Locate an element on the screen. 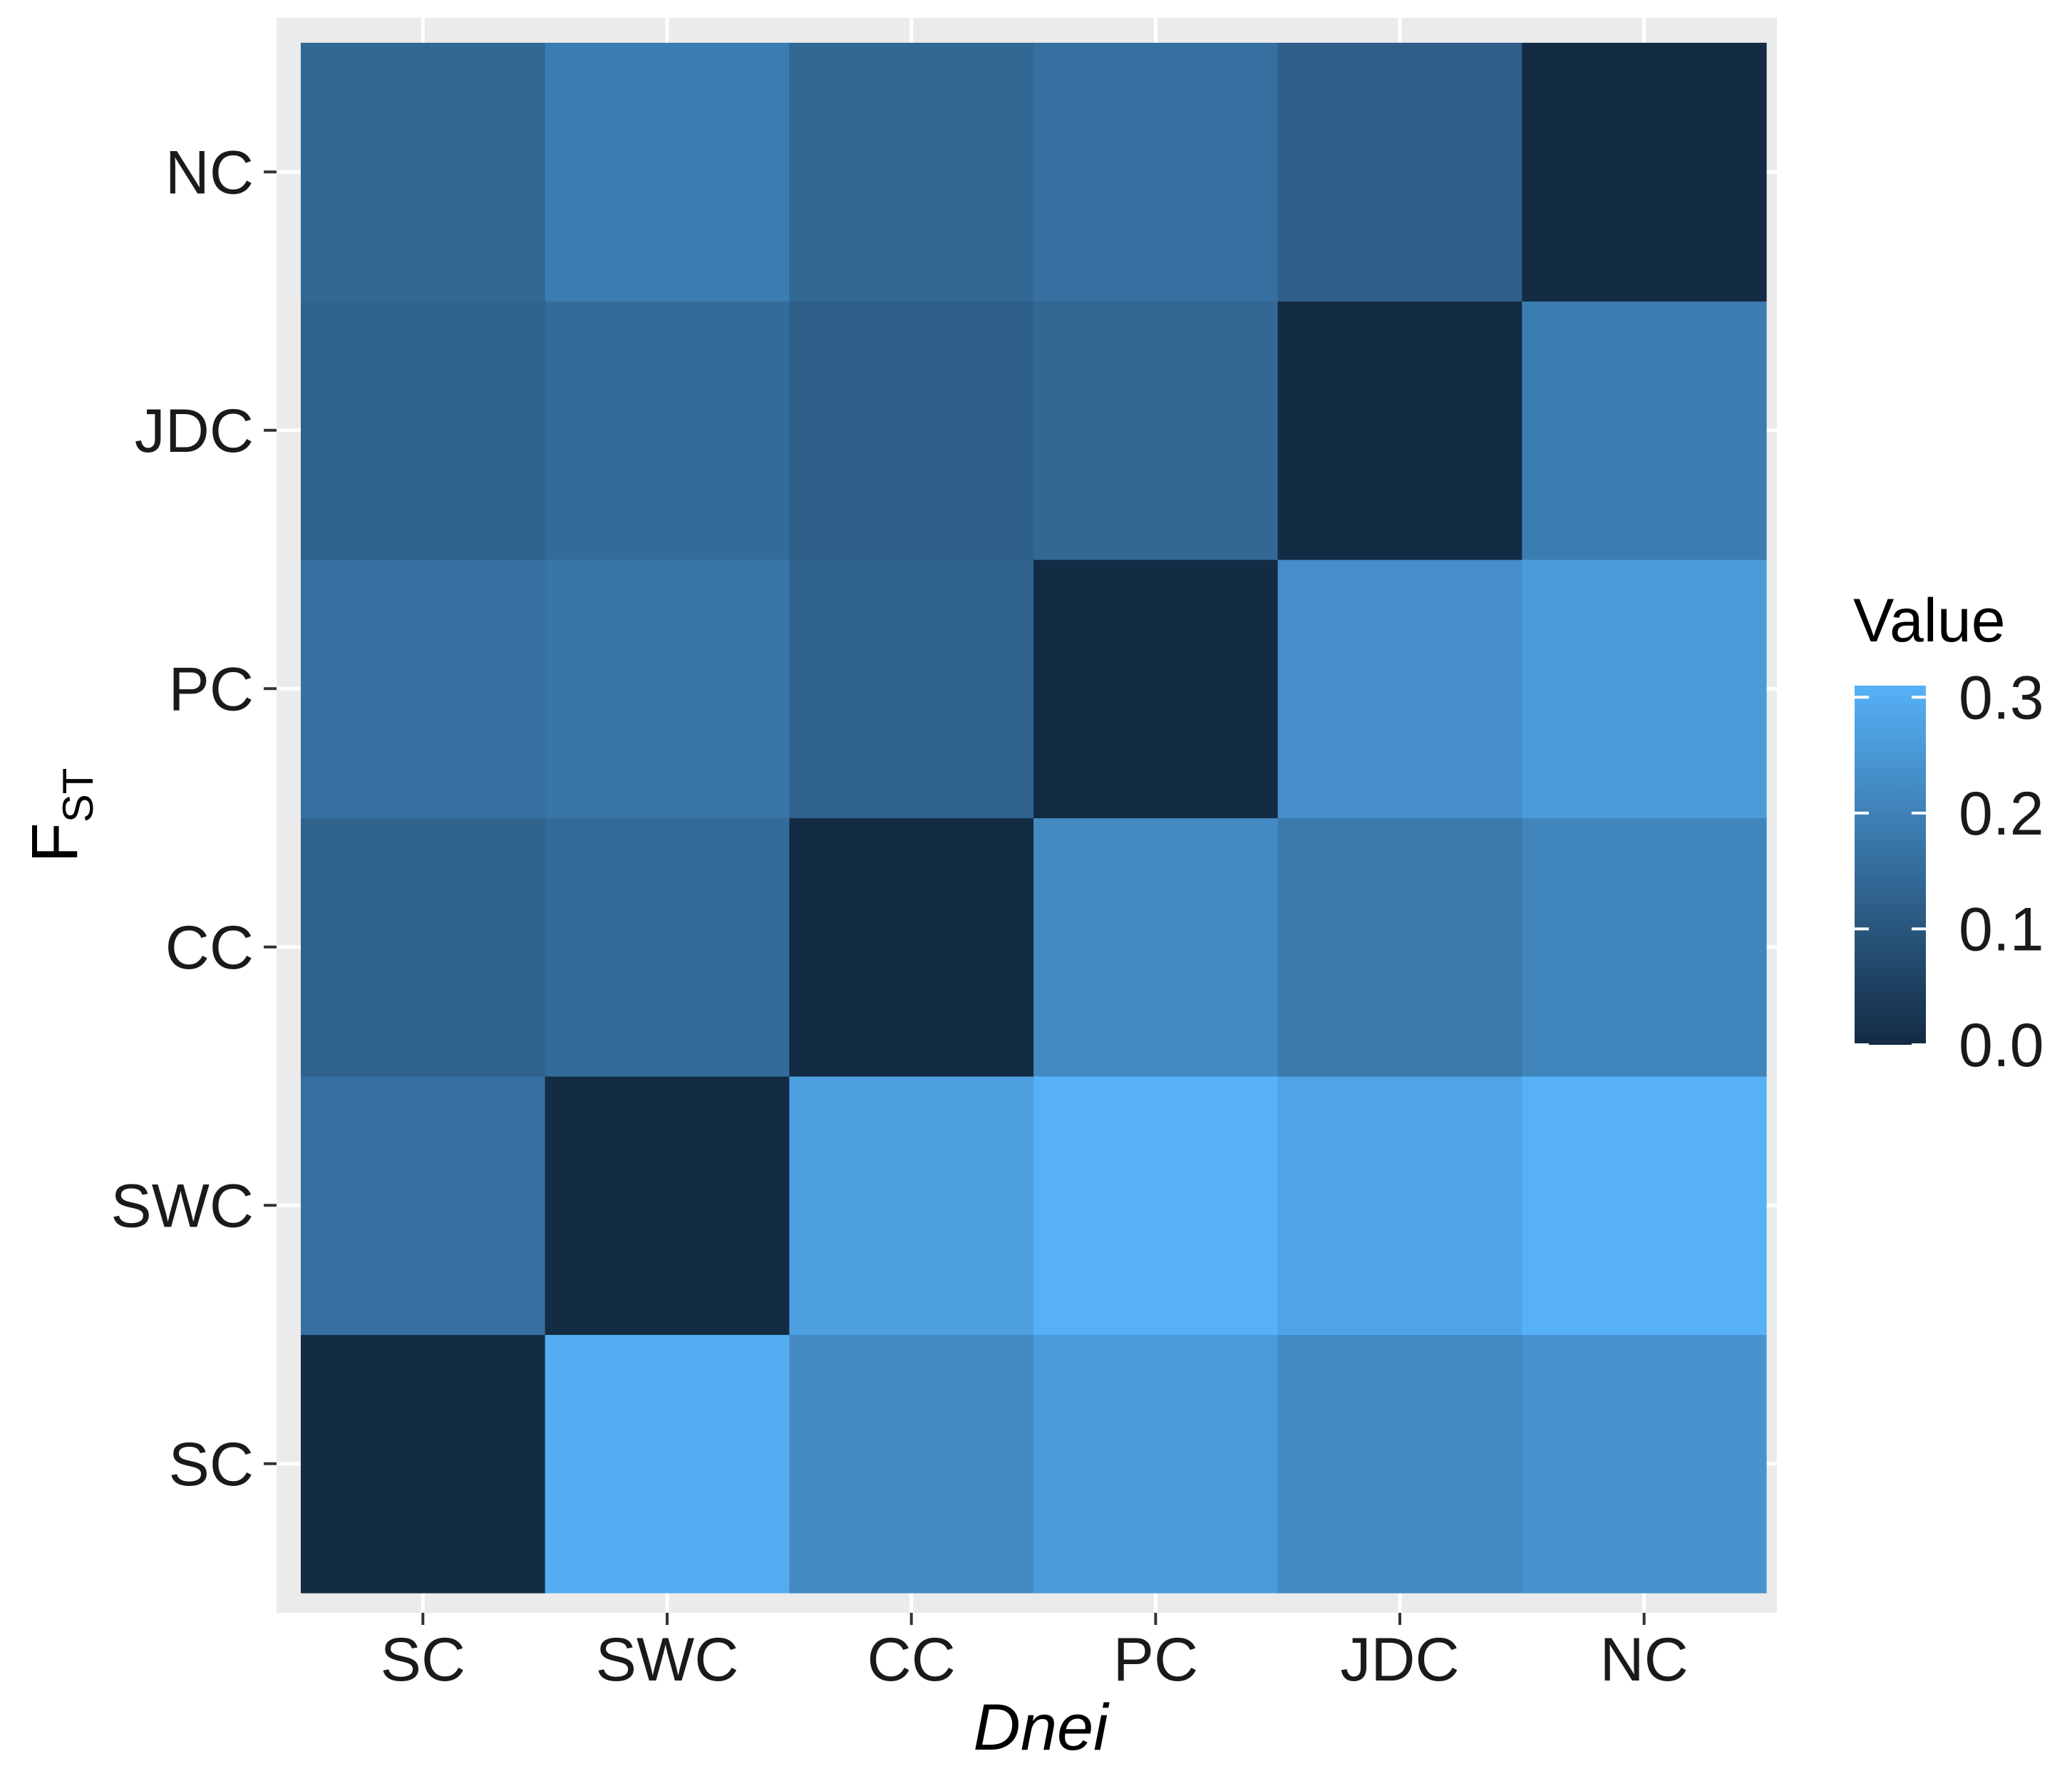  x-tick-label-swc: SWC is located at coordinates (668, 1660).